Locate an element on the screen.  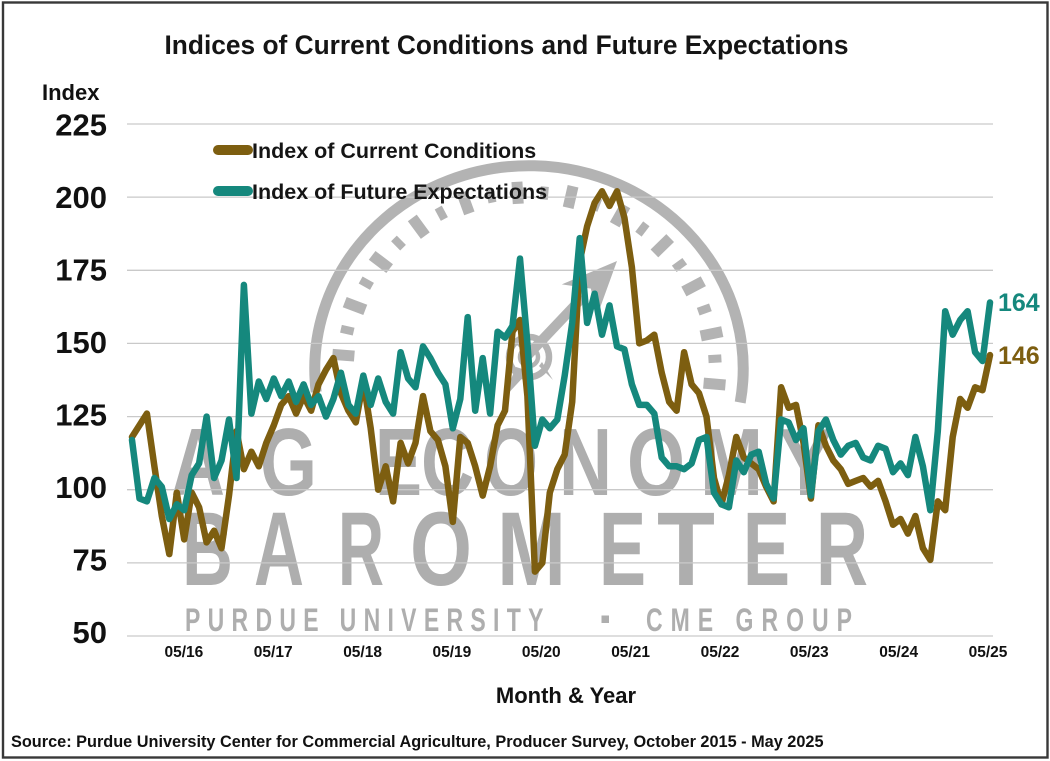
svg-text: CME GROUP is located at coordinates (753, 620).